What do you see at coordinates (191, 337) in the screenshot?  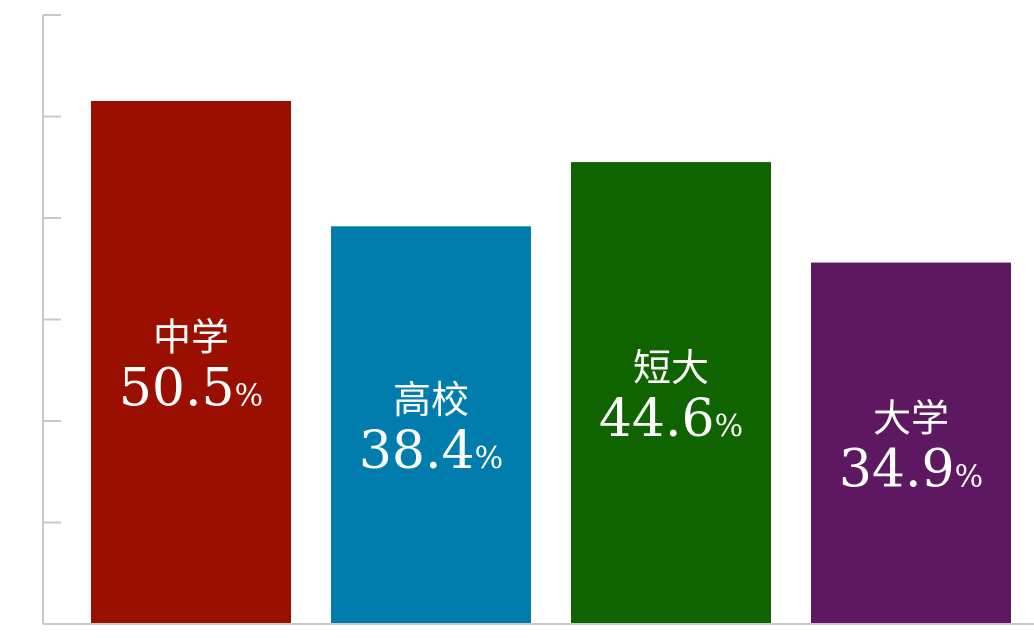 I see `category-label: 中学` at bounding box center [191, 337].